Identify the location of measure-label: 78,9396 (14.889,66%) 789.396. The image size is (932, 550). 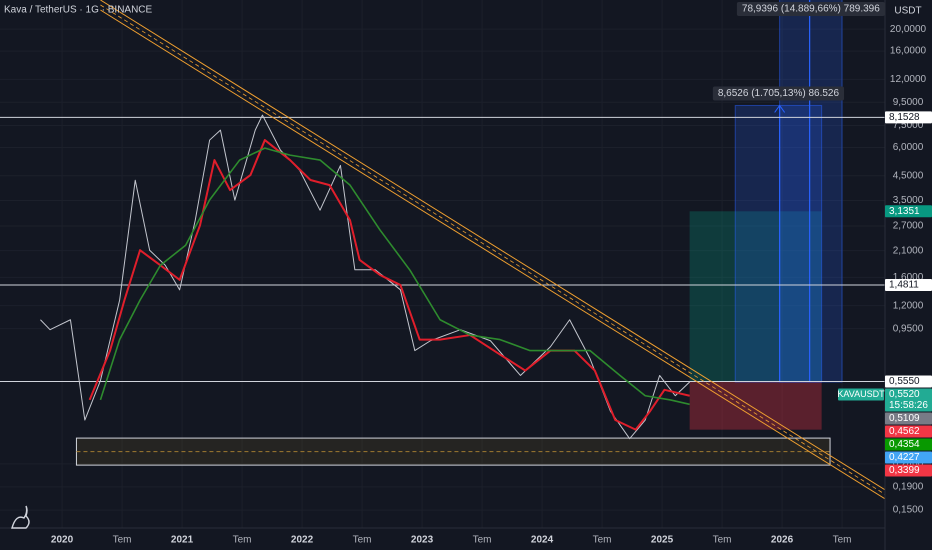
(811, 9).